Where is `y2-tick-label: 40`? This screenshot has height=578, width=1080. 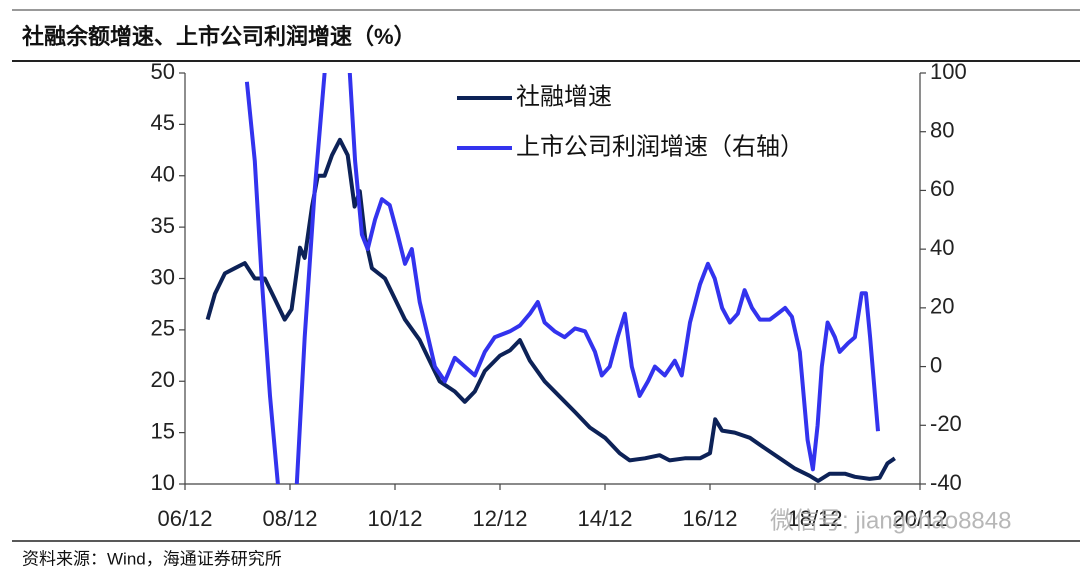 y2-tick-label: 40 is located at coordinates (942, 247).